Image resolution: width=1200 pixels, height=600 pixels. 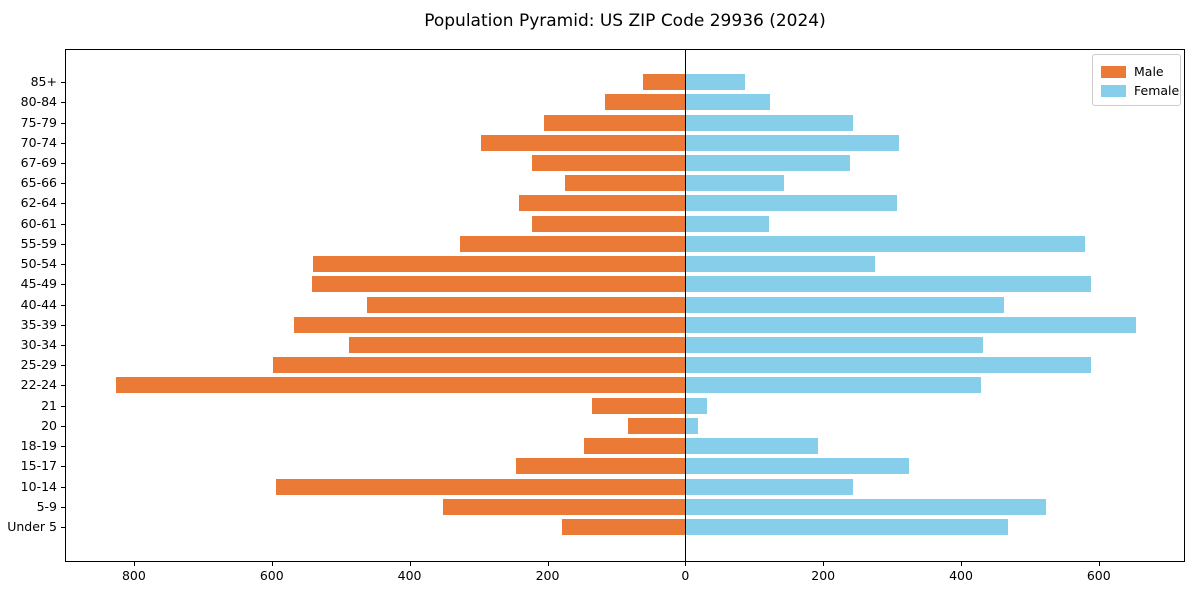 I want to click on bar-male-85+, so click(x=664, y=82).